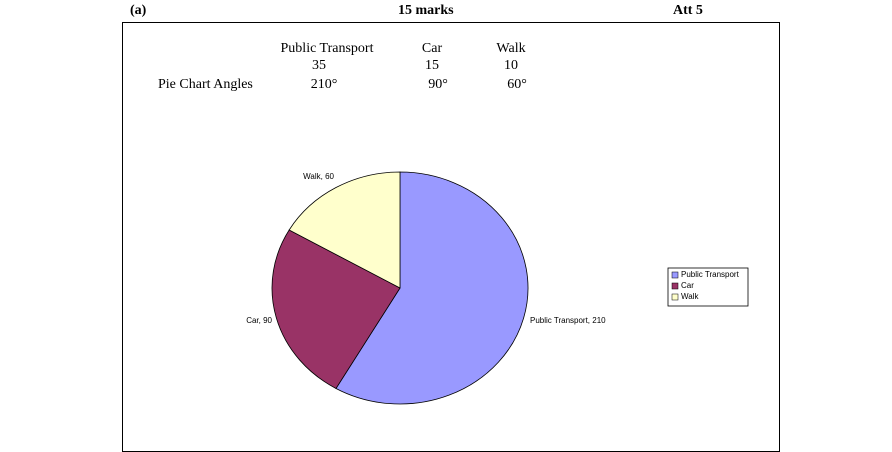  Describe the element at coordinates (432, 48) in the screenshot. I see `col-header: Car` at that location.